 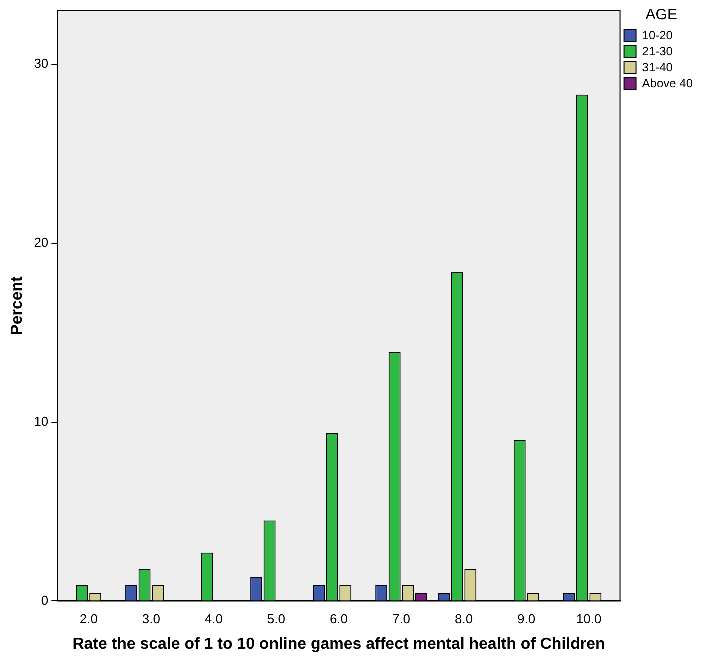 I want to click on x-tick-label: 6.0, so click(x=339, y=619).